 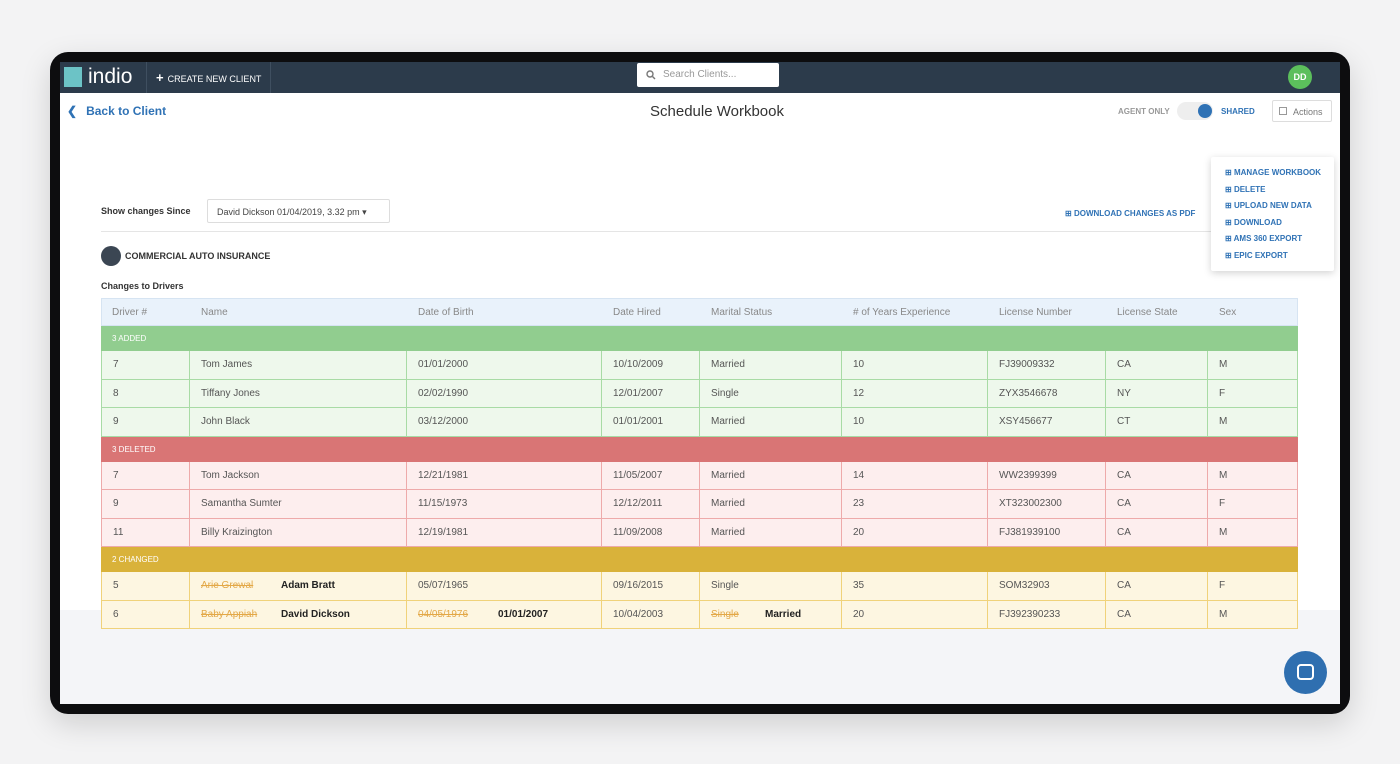 I want to click on filter-value: David Dickson 01/04/2019, 3.32 pm, so click(x=288, y=212).